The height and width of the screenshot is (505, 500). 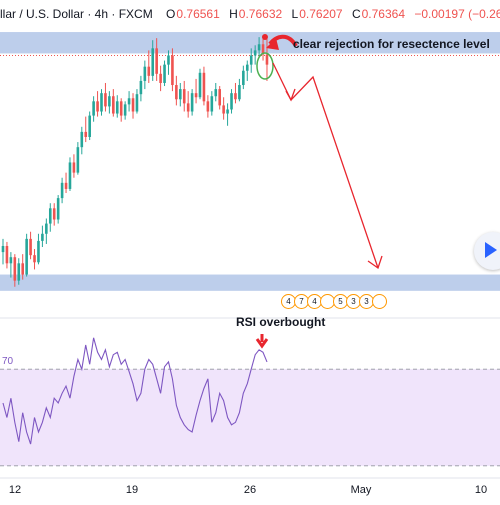 What do you see at coordinates (264, 37) in the screenshot?
I see `rejection-marker-dot` at bounding box center [264, 37].